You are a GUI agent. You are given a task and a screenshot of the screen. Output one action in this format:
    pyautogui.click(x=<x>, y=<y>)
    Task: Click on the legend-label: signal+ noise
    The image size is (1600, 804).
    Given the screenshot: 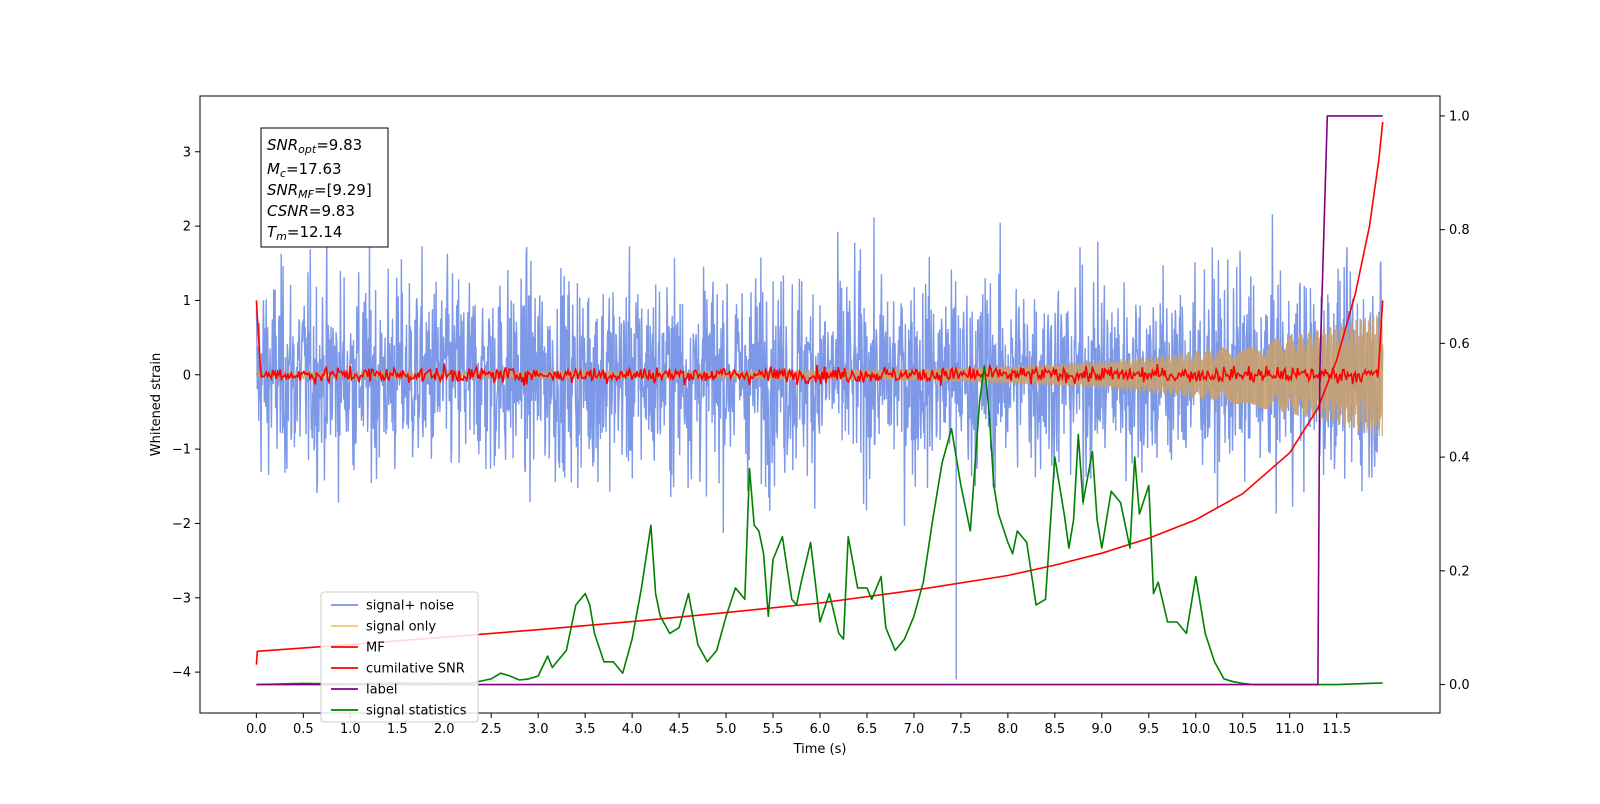 What is the action you would take?
    pyautogui.click(x=410, y=606)
    